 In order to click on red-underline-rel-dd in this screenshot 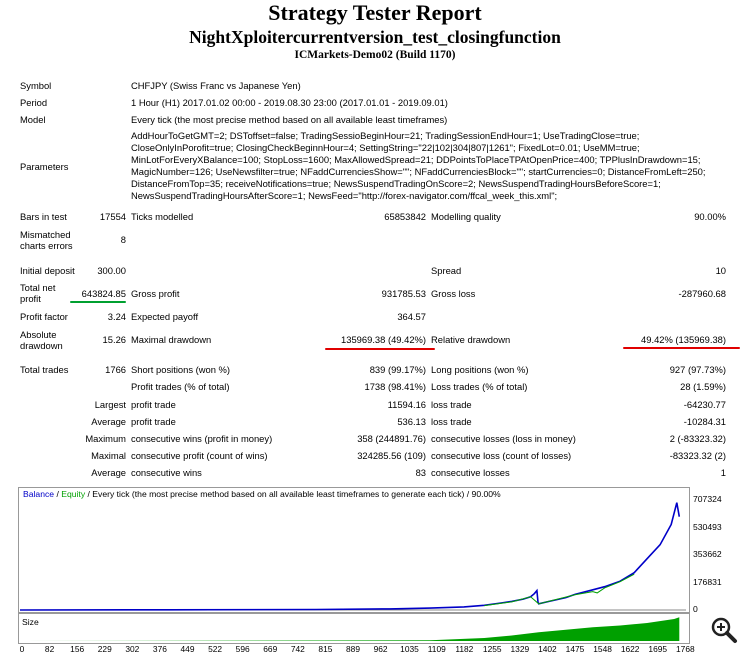, I will do `click(681, 348)`.